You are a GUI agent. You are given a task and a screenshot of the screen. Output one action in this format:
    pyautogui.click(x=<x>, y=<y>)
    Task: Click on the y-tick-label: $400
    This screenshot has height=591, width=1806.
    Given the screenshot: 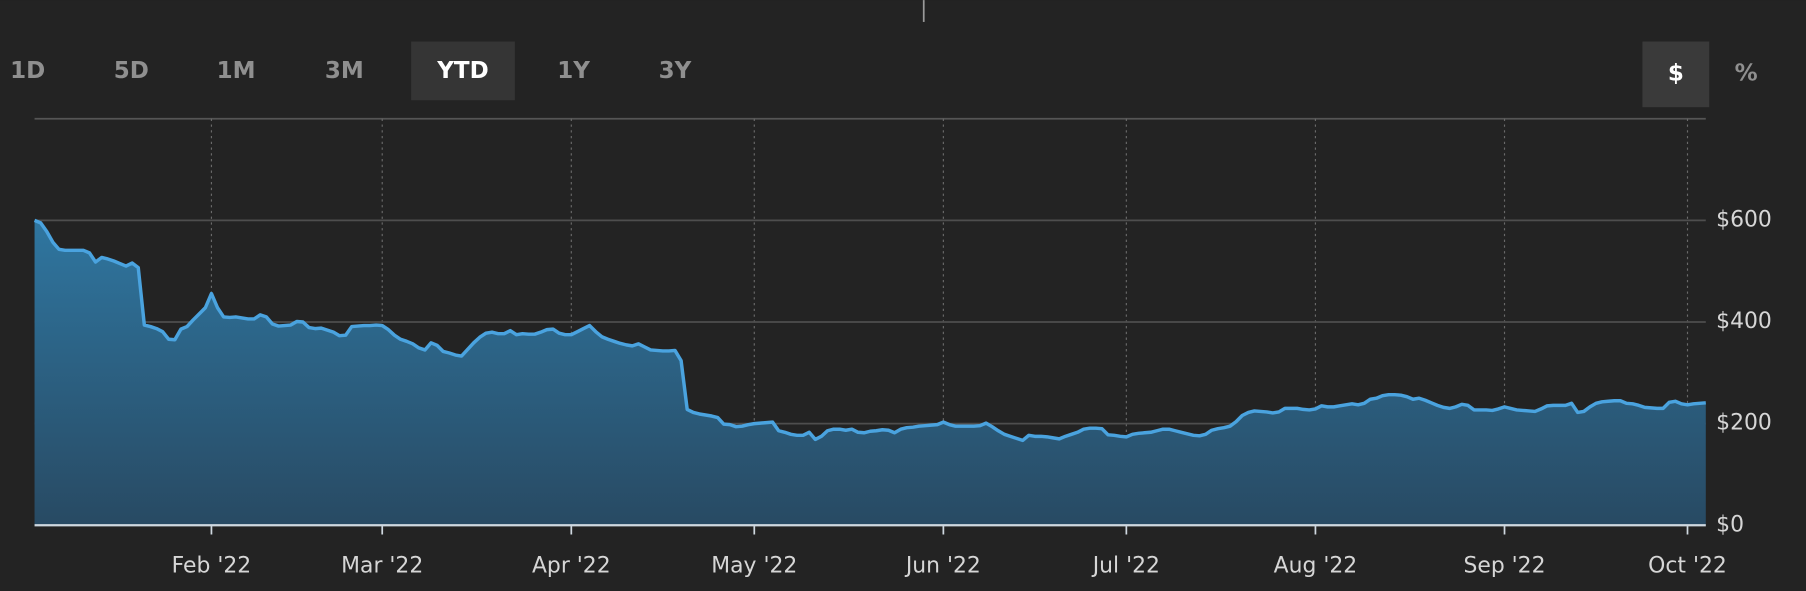 What is the action you would take?
    pyautogui.click(x=1744, y=321)
    